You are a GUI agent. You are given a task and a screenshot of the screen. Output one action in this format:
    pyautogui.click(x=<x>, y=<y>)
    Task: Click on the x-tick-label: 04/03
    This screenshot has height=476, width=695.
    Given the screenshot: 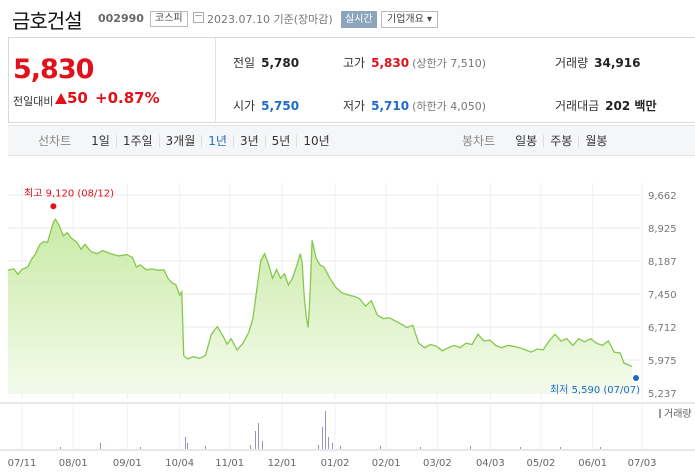 What is the action you would take?
    pyautogui.click(x=490, y=463)
    